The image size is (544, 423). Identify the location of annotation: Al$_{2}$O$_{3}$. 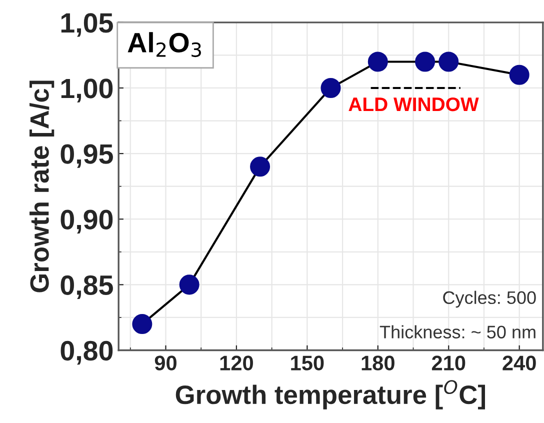
(164, 45).